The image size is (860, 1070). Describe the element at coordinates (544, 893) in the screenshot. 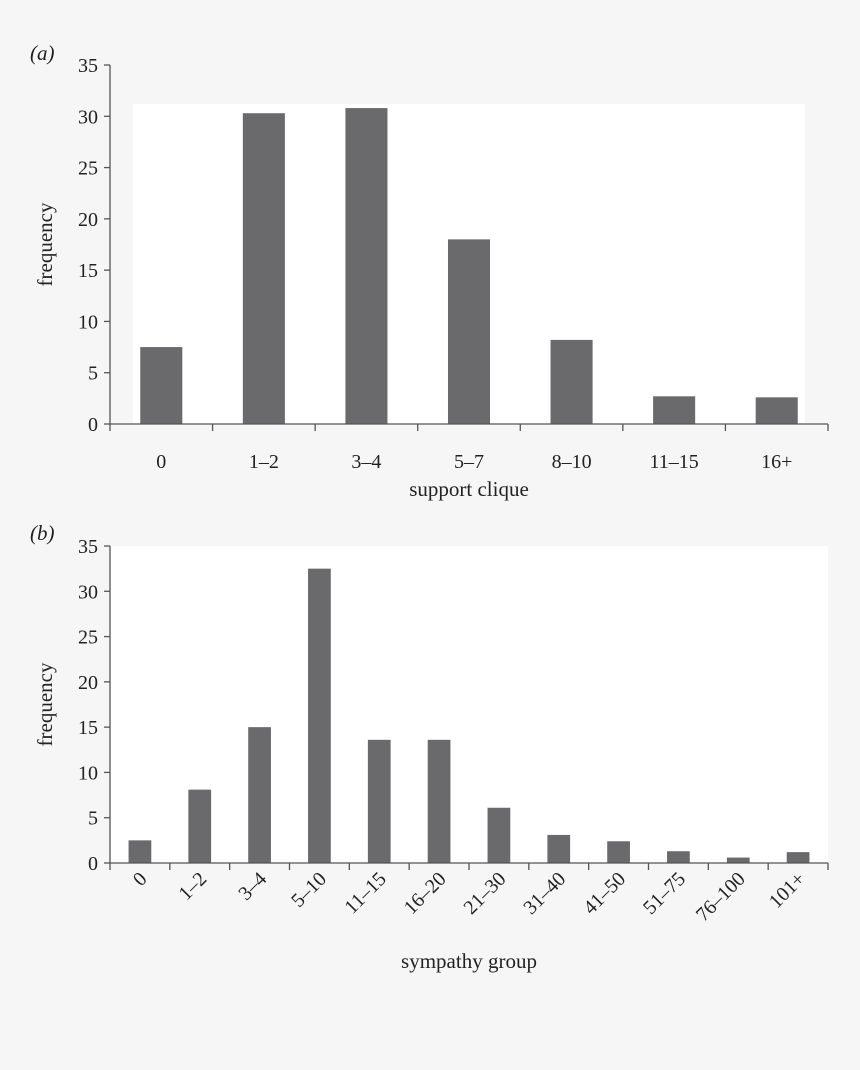

I see `x-tick-label-1-7: 31–40` at that location.